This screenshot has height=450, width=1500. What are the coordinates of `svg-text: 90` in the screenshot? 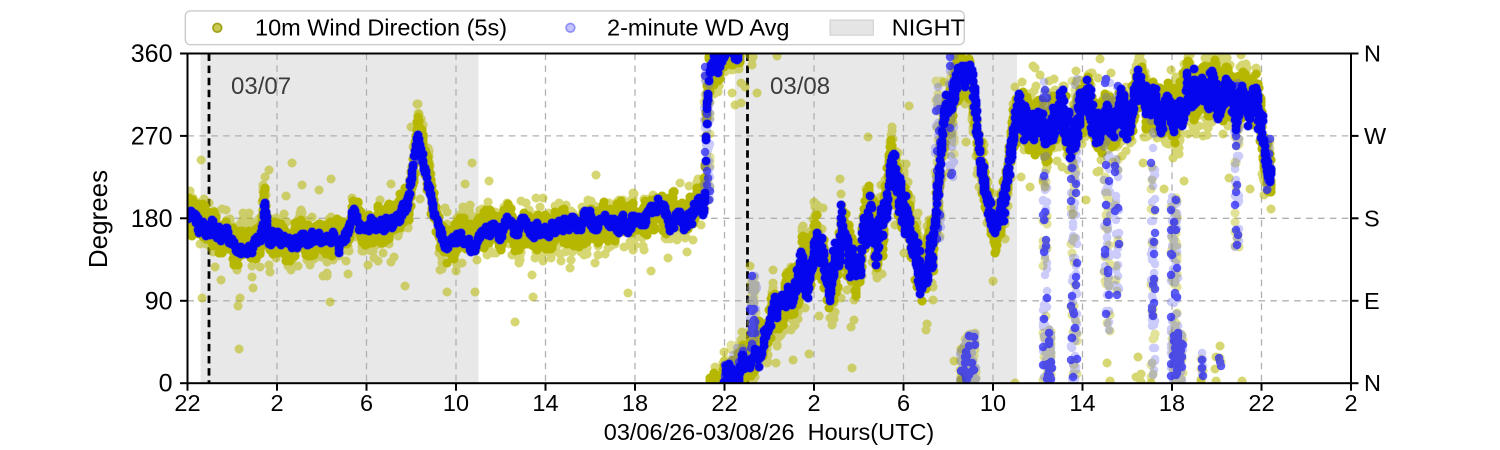 It's located at (159, 301).